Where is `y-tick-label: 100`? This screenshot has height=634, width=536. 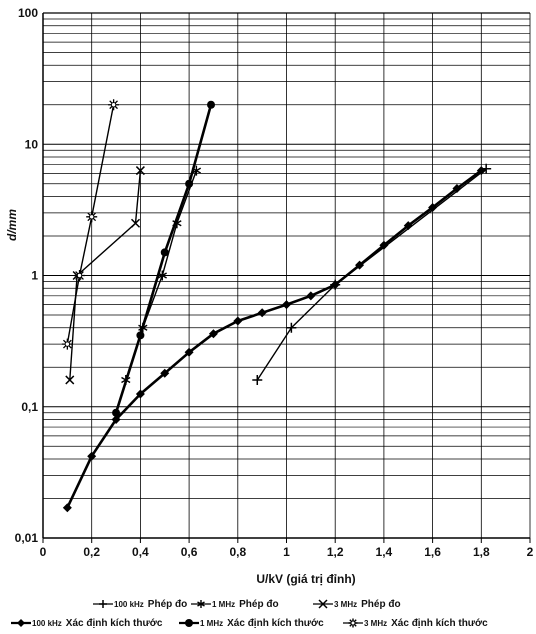
y-tick-label: 100 is located at coordinates (28, 13).